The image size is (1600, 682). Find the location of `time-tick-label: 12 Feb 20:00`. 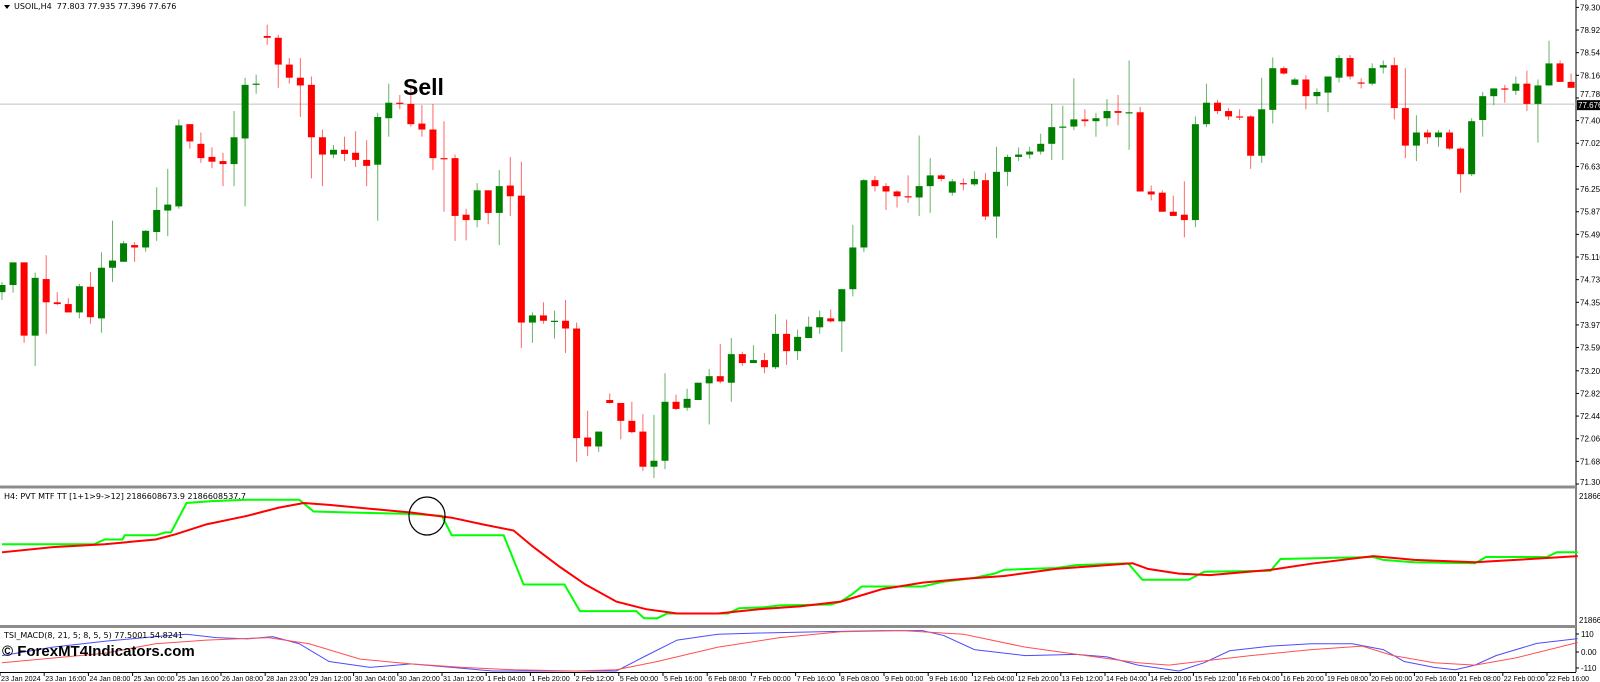

time-tick-label: 12 Feb 20:00 is located at coordinates (1038, 678).